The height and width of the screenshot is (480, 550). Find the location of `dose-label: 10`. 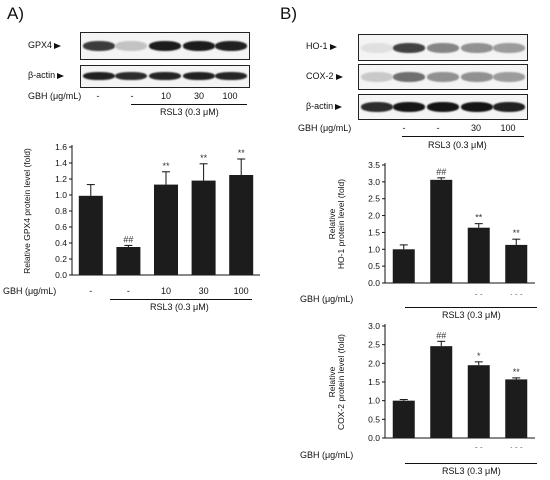

dose-label: 10 is located at coordinates (165, 96).